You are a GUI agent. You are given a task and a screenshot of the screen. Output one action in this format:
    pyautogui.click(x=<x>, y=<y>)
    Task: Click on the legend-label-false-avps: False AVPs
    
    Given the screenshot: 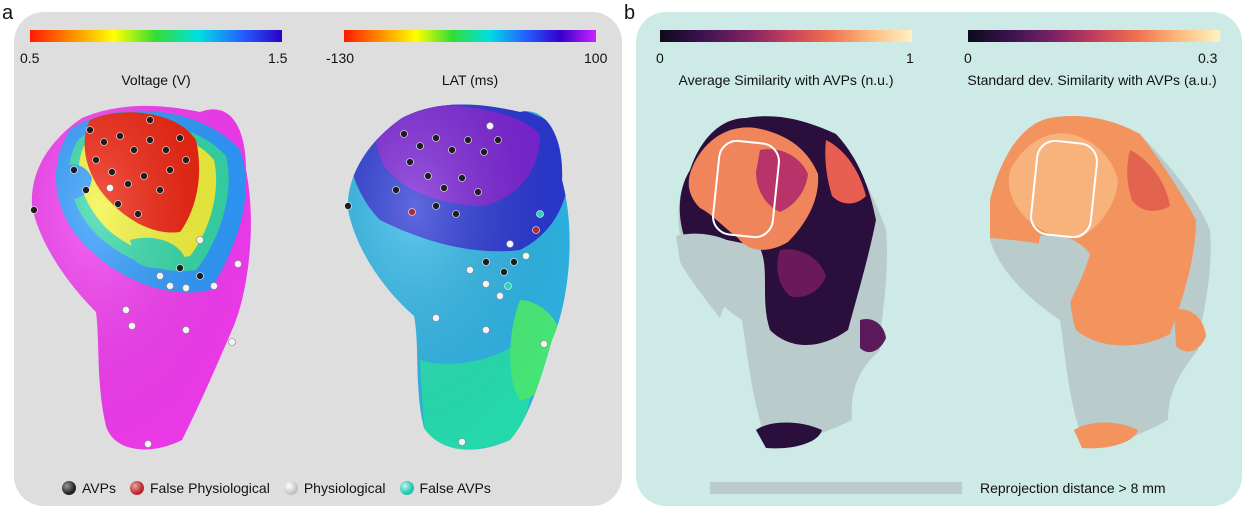 What is the action you would take?
    pyautogui.click(x=455, y=488)
    